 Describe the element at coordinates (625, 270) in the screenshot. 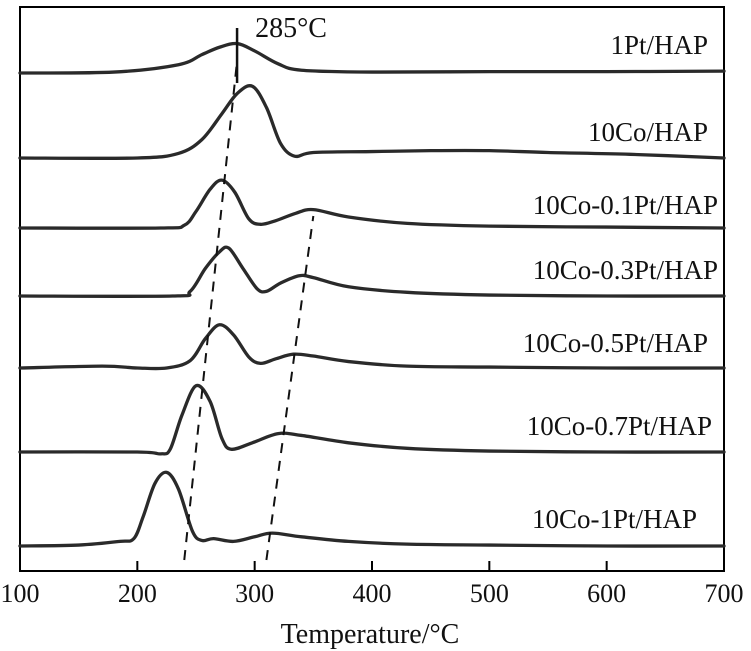

I see `series-label-4: 10Co-0.3Pt/HAP` at that location.